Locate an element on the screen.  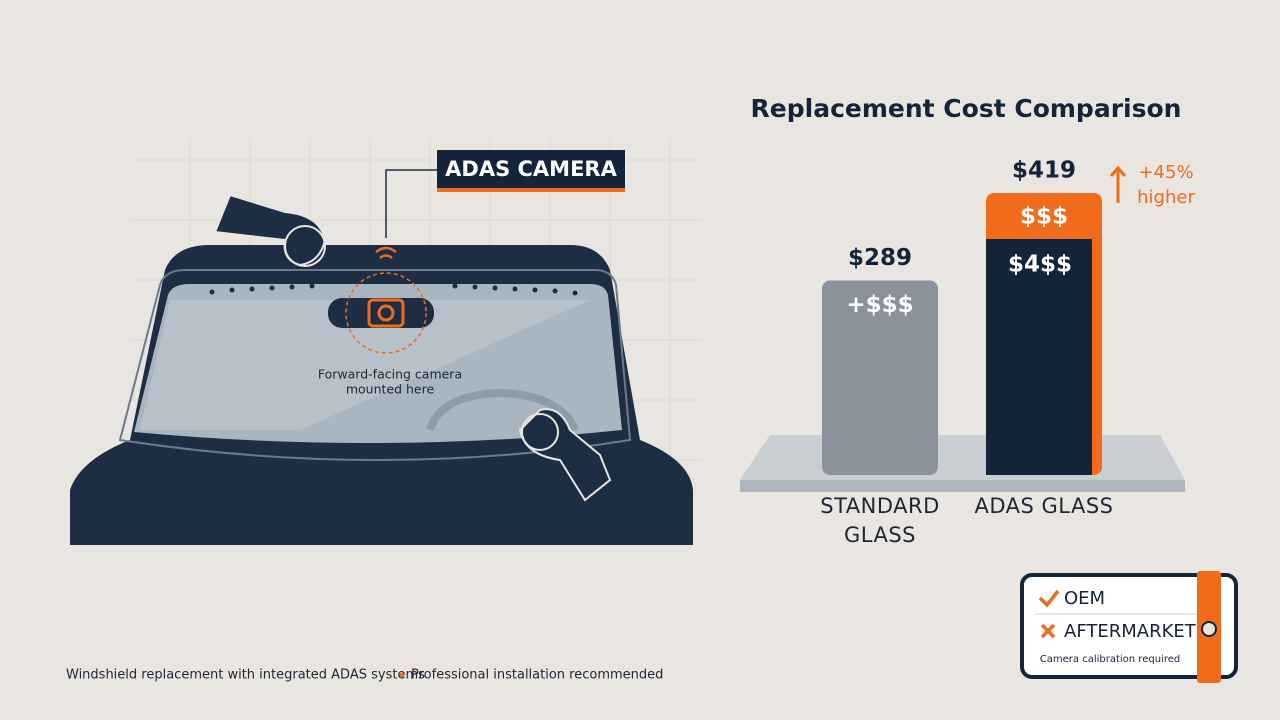
platform-top is located at coordinates (962, 457).